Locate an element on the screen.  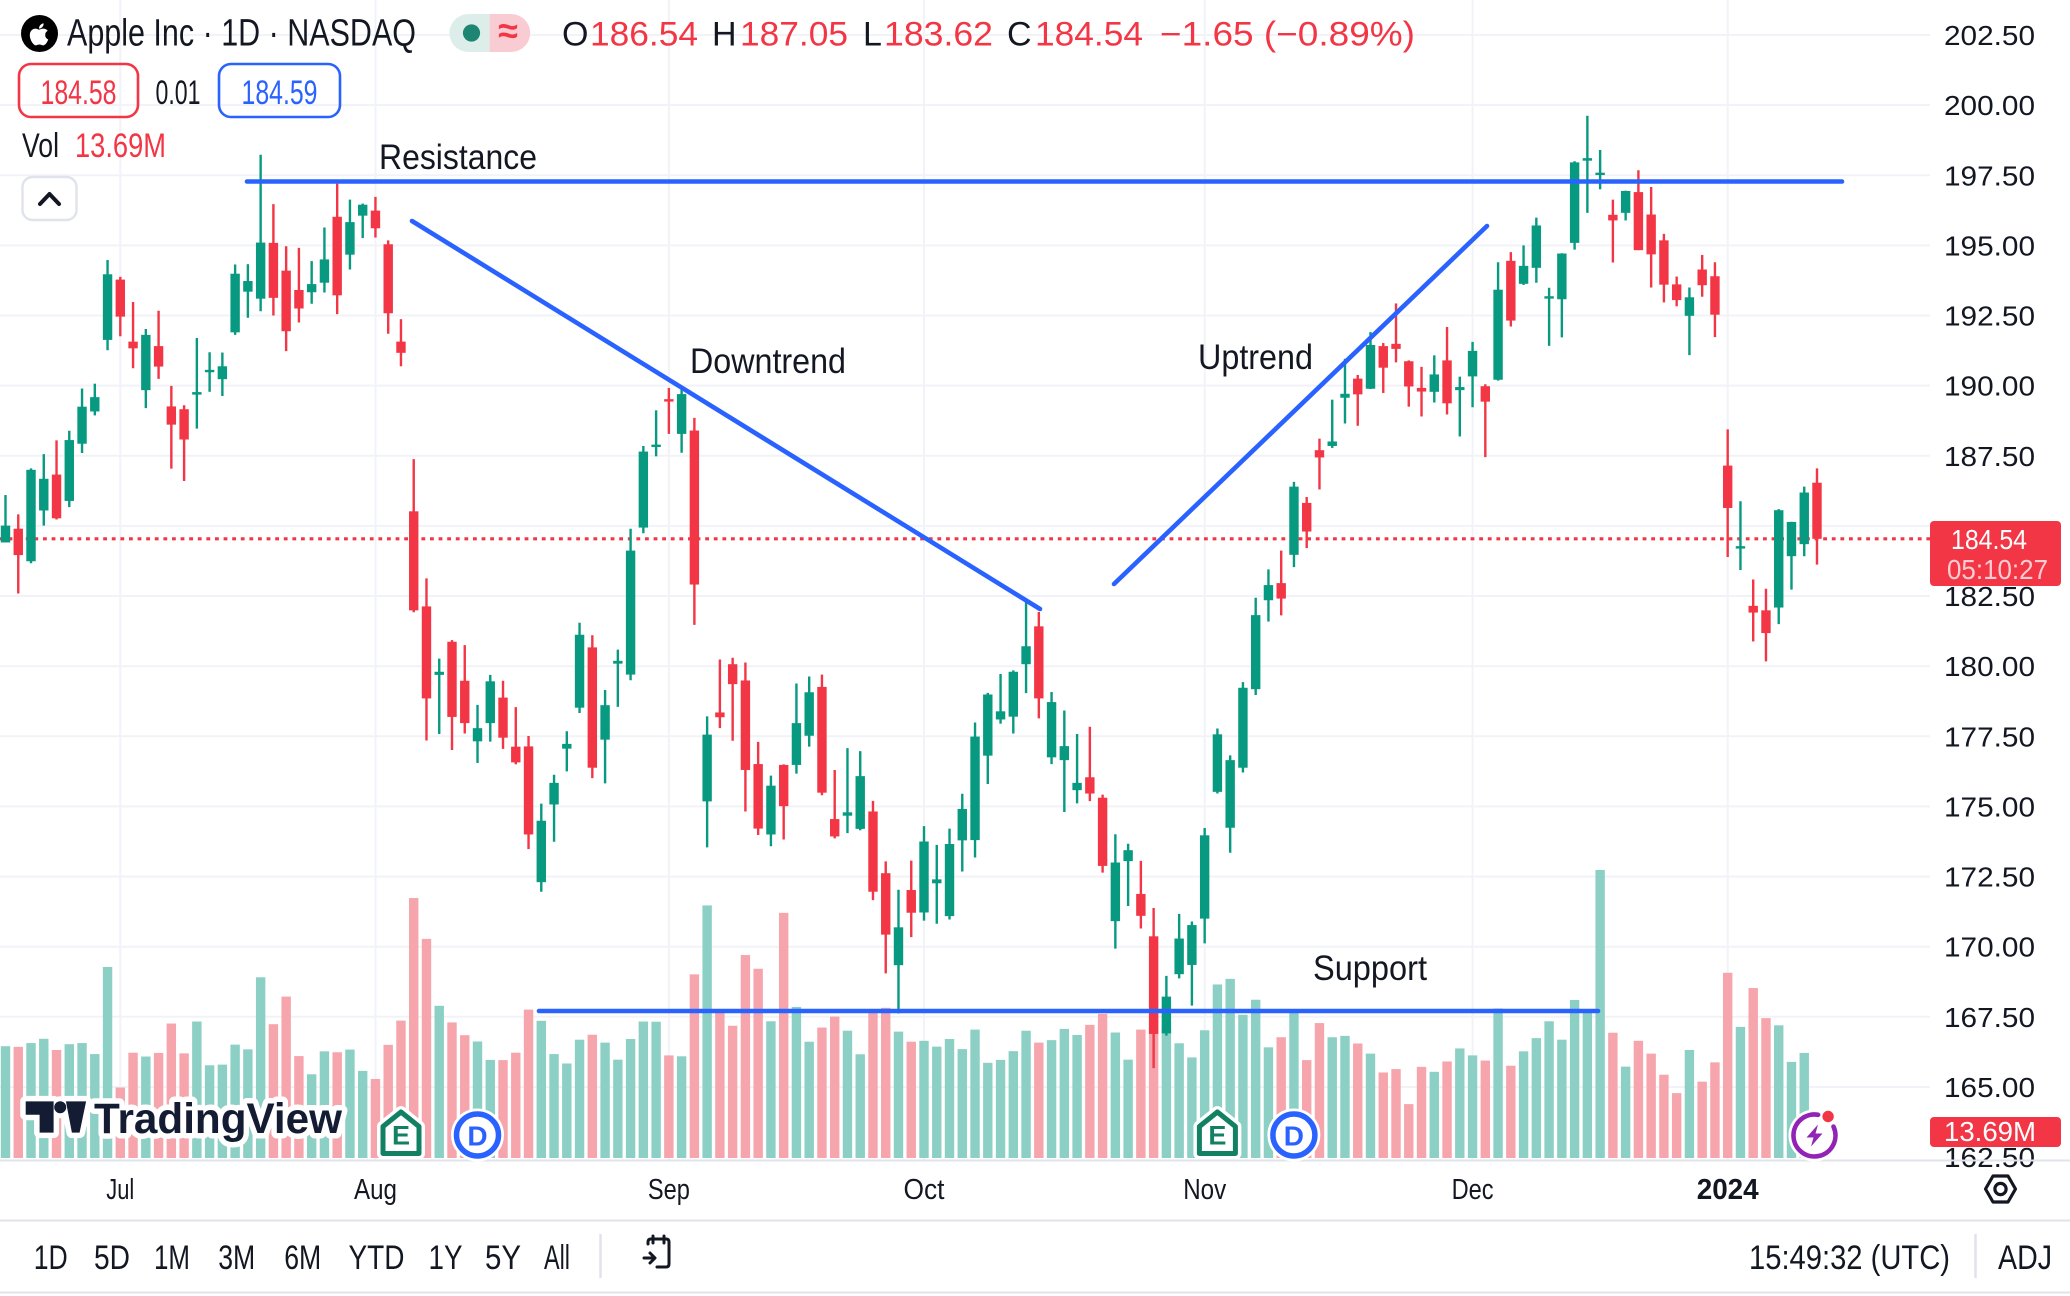
svg-text: 165.00 is located at coordinates (1989, 1087).